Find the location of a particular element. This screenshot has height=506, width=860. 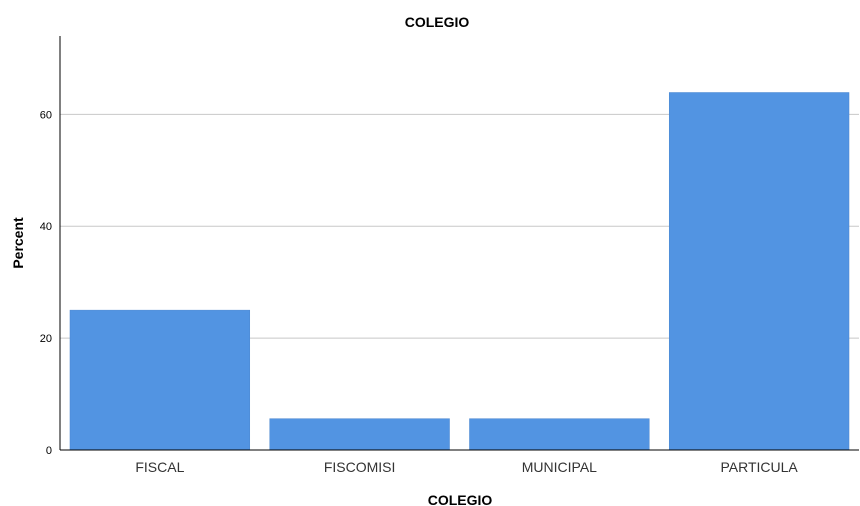

chart-title: COLEGIO is located at coordinates (437, 22).